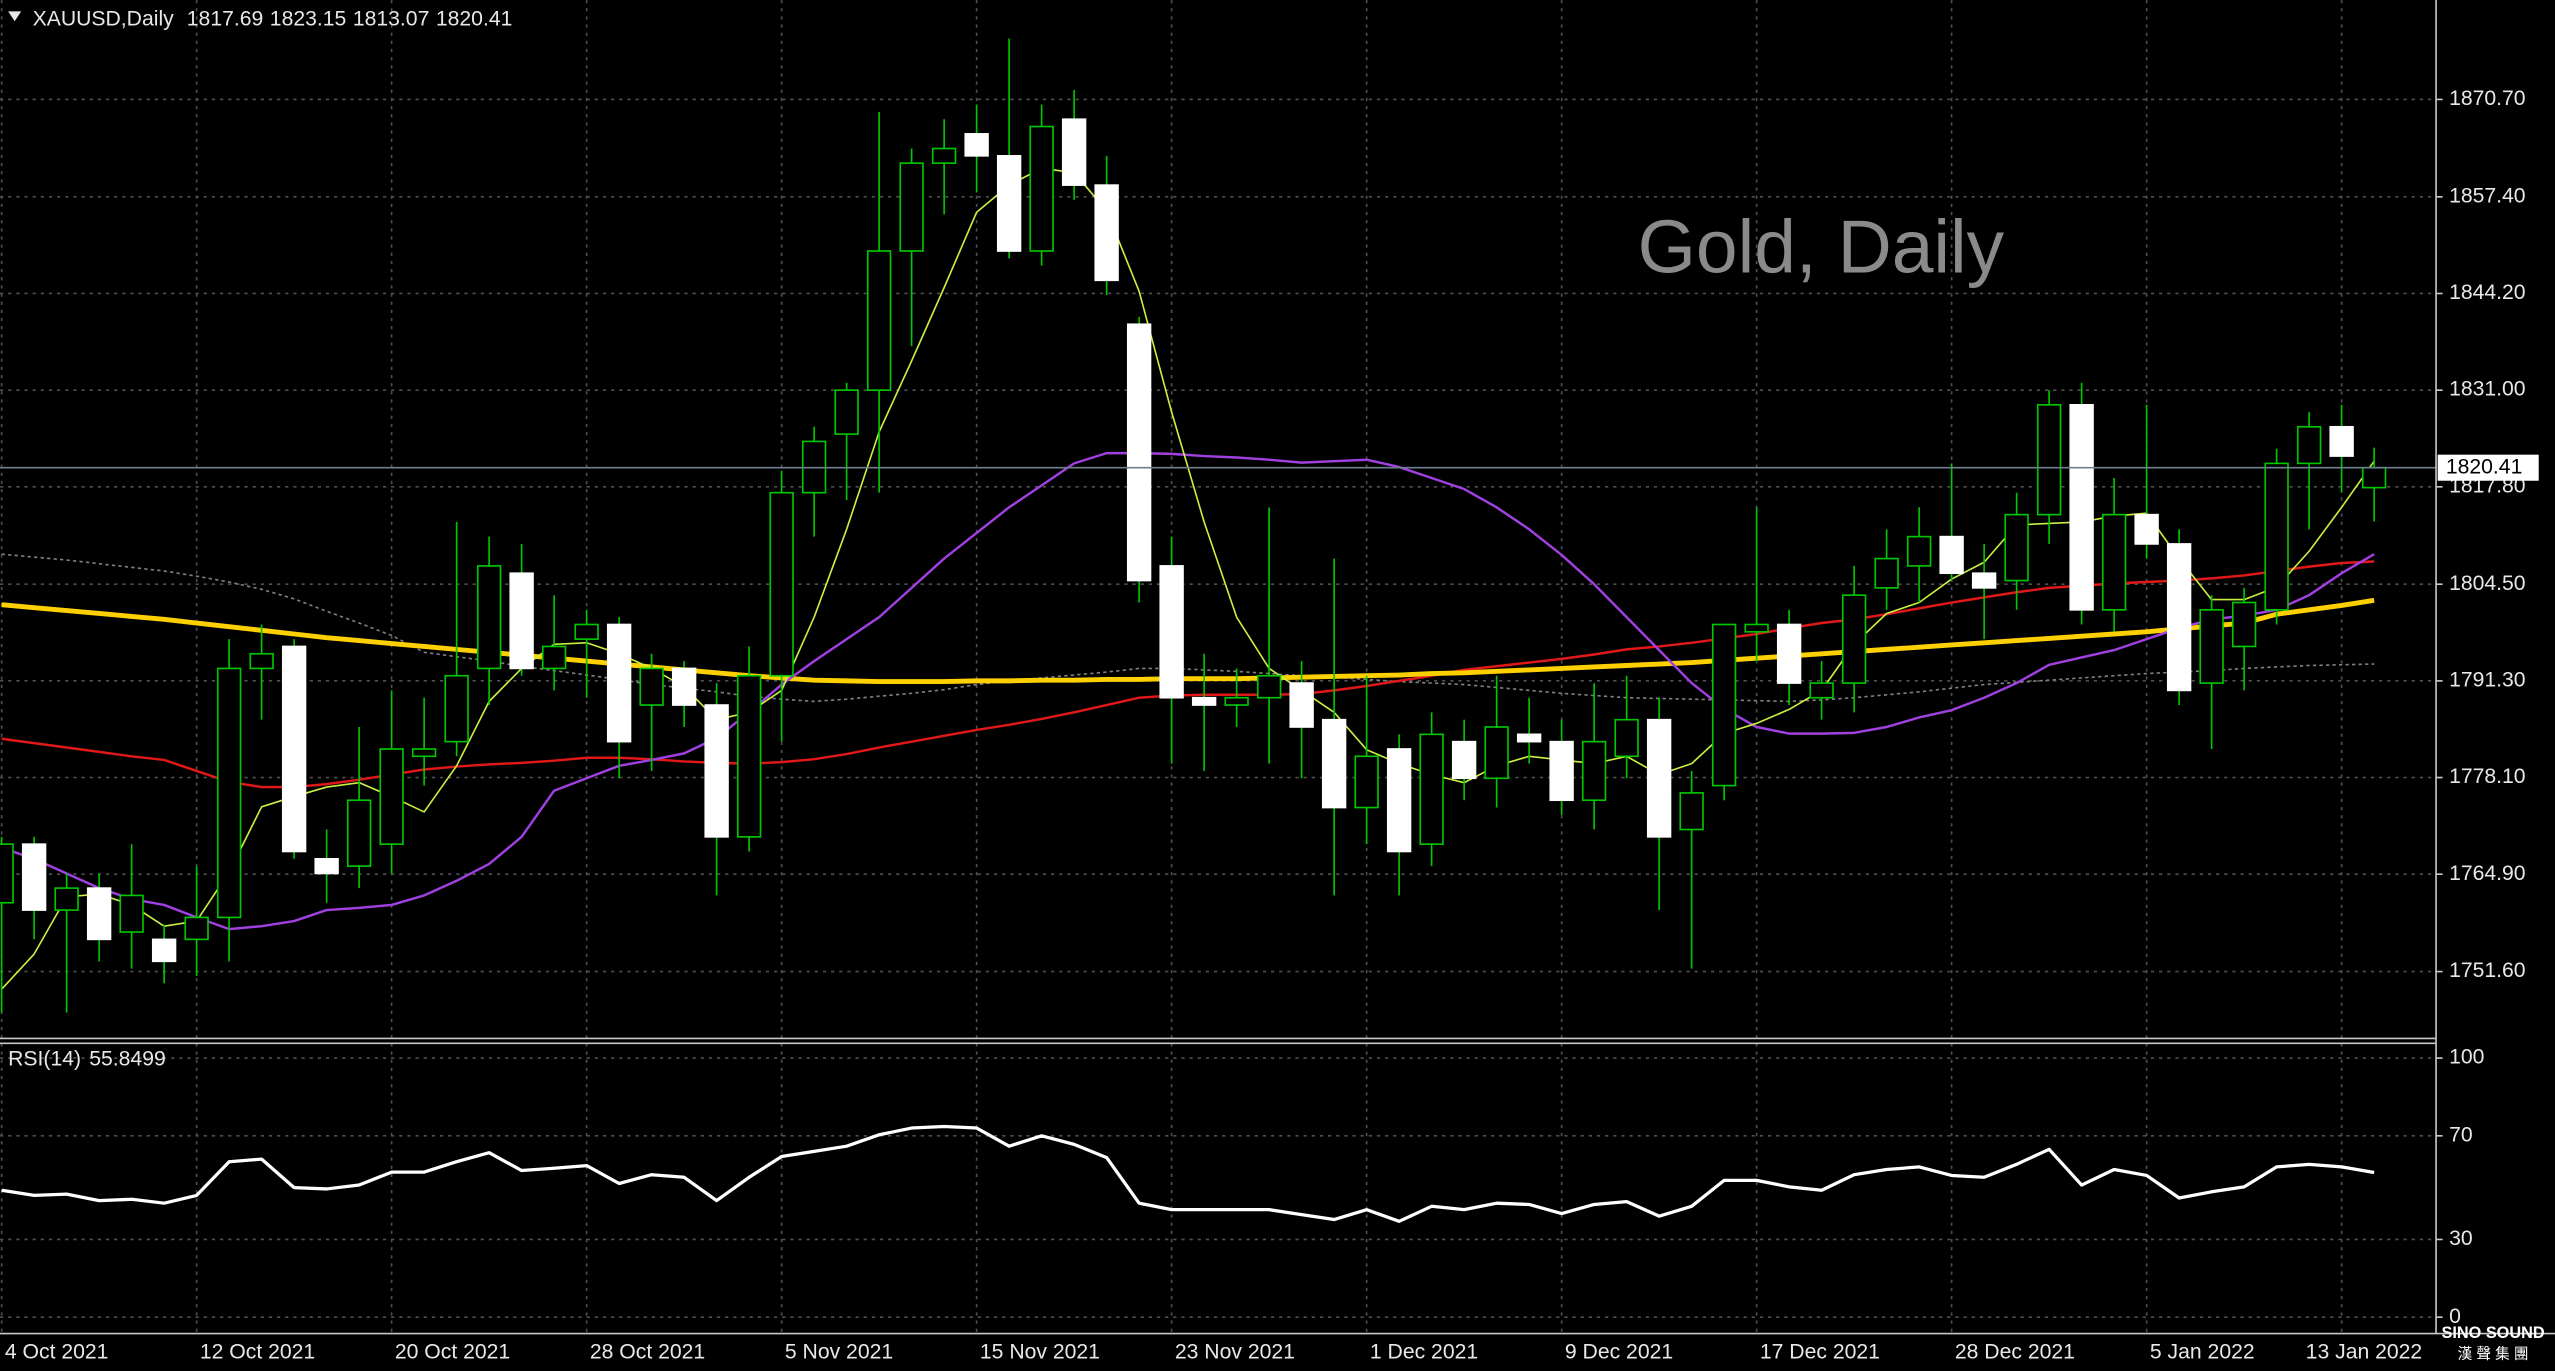  What do you see at coordinates (2461, 1238) in the screenshot?
I see `y-tick-label: 30` at bounding box center [2461, 1238].